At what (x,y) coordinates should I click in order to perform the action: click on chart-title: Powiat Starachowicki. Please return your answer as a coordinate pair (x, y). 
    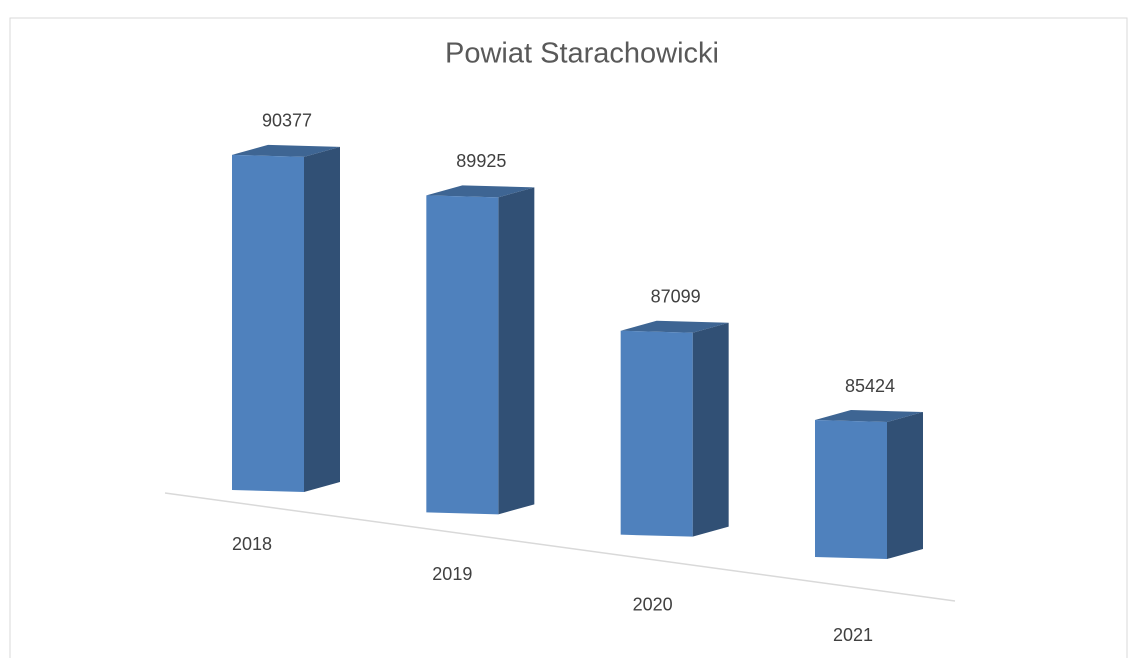
    Looking at the image, I should click on (582, 54).